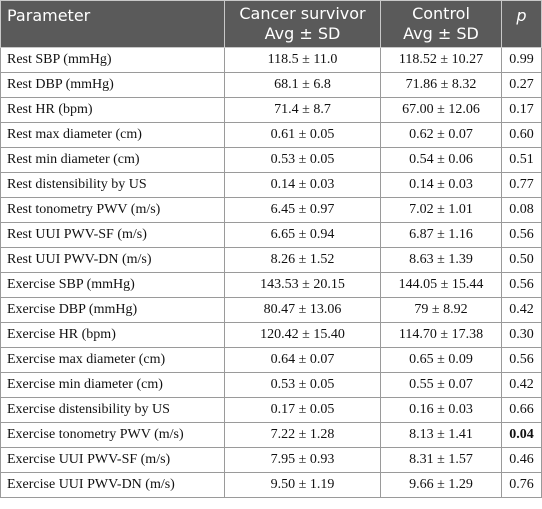  What do you see at coordinates (112, 24) in the screenshot?
I see `header-parameter: Parameter` at bounding box center [112, 24].